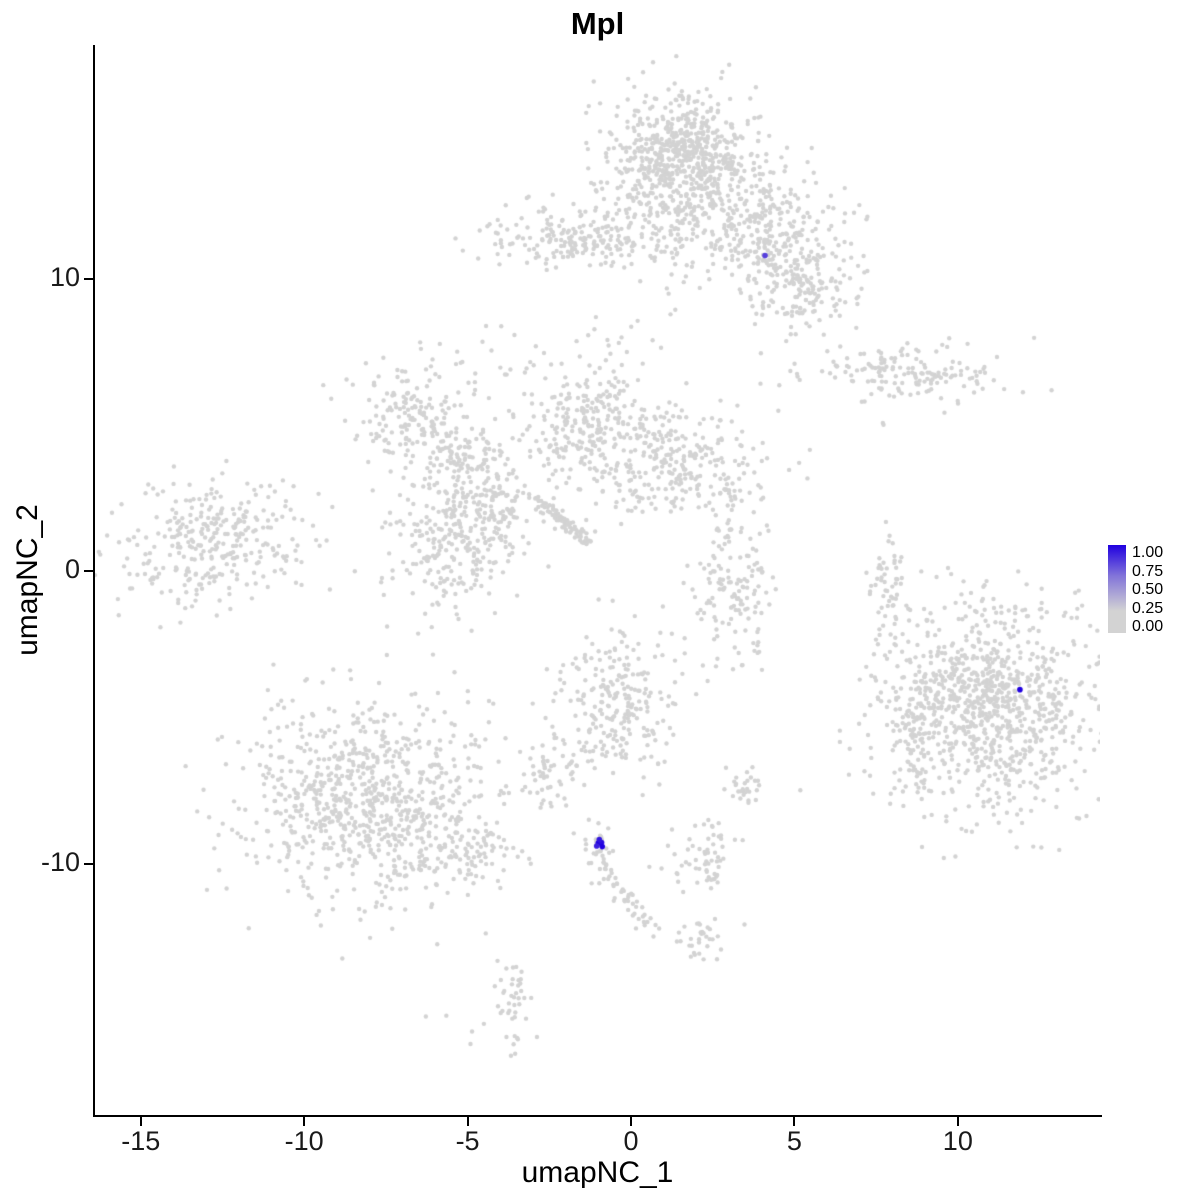 The image size is (1200, 1200). What do you see at coordinates (957, 1141) in the screenshot?
I see `x-tick-label: 10` at bounding box center [957, 1141].